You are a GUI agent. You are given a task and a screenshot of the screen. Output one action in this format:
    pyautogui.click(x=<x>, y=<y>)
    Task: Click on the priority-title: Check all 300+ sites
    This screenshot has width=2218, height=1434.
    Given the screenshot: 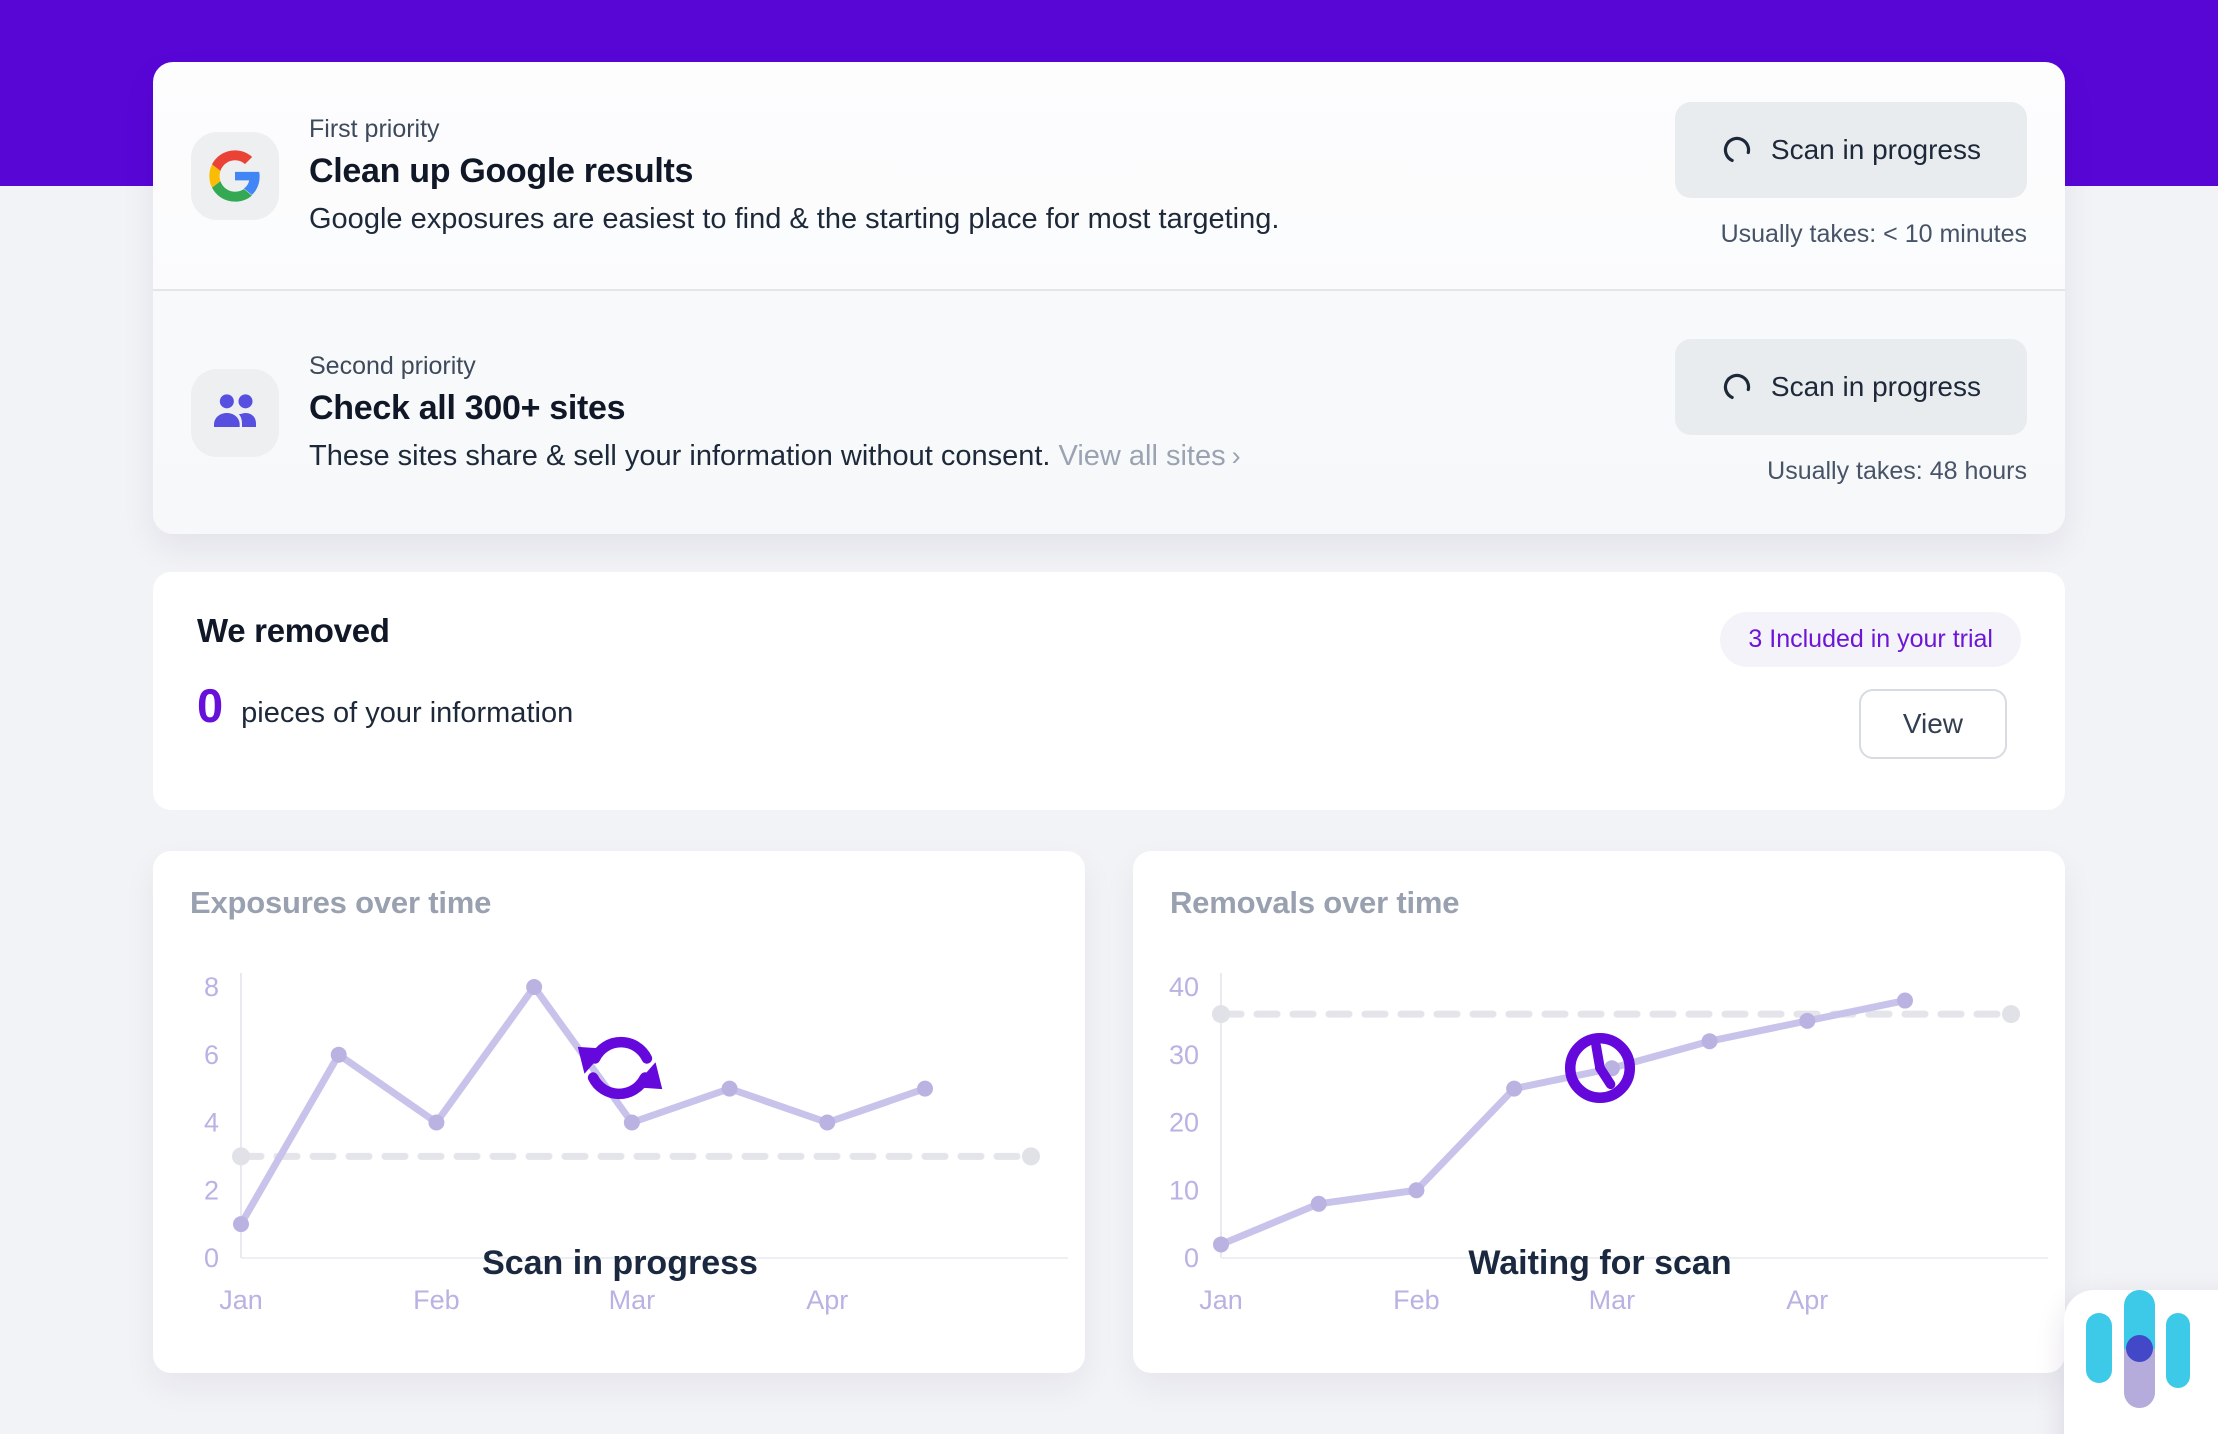 What is the action you would take?
    pyautogui.click(x=467, y=408)
    